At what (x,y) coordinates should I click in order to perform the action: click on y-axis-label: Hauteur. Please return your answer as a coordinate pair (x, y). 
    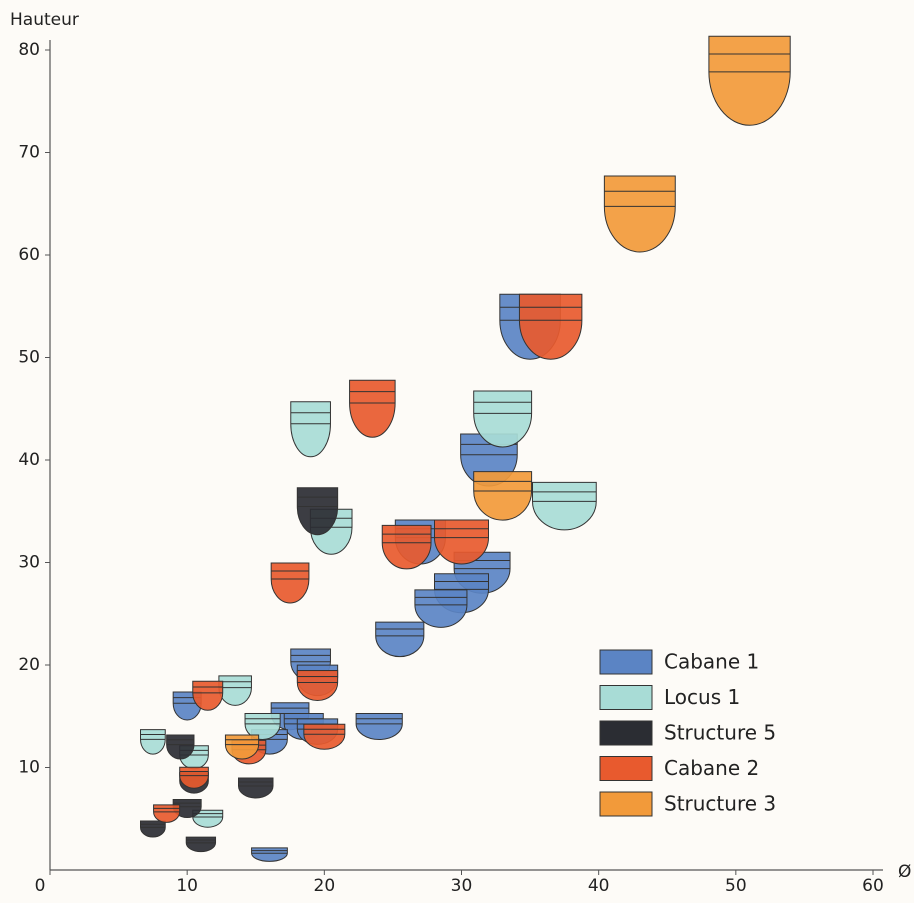
    Looking at the image, I should click on (44, 20).